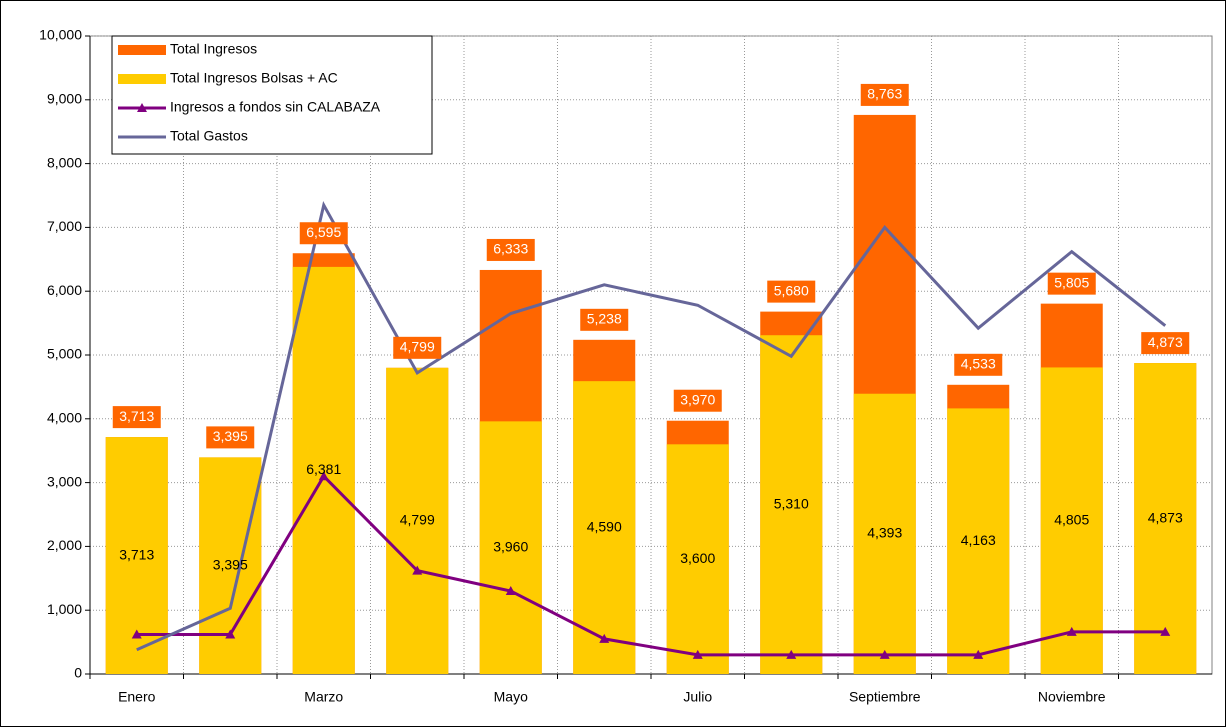  I want to click on y-tick-label: 4,000, so click(64, 418).